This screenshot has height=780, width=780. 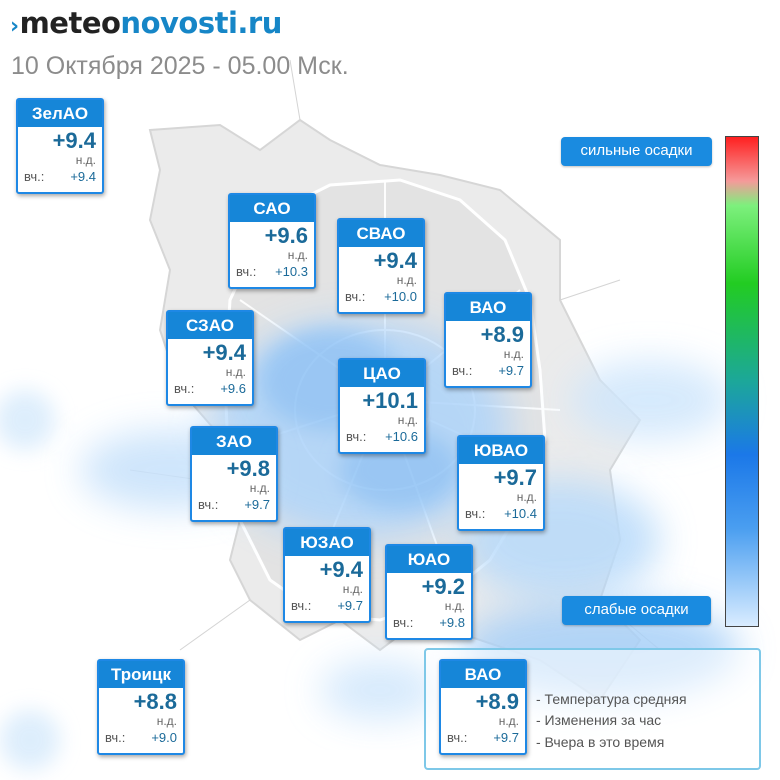 I want to click on yesterday-value: +9.0, so click(x=164, y=737).